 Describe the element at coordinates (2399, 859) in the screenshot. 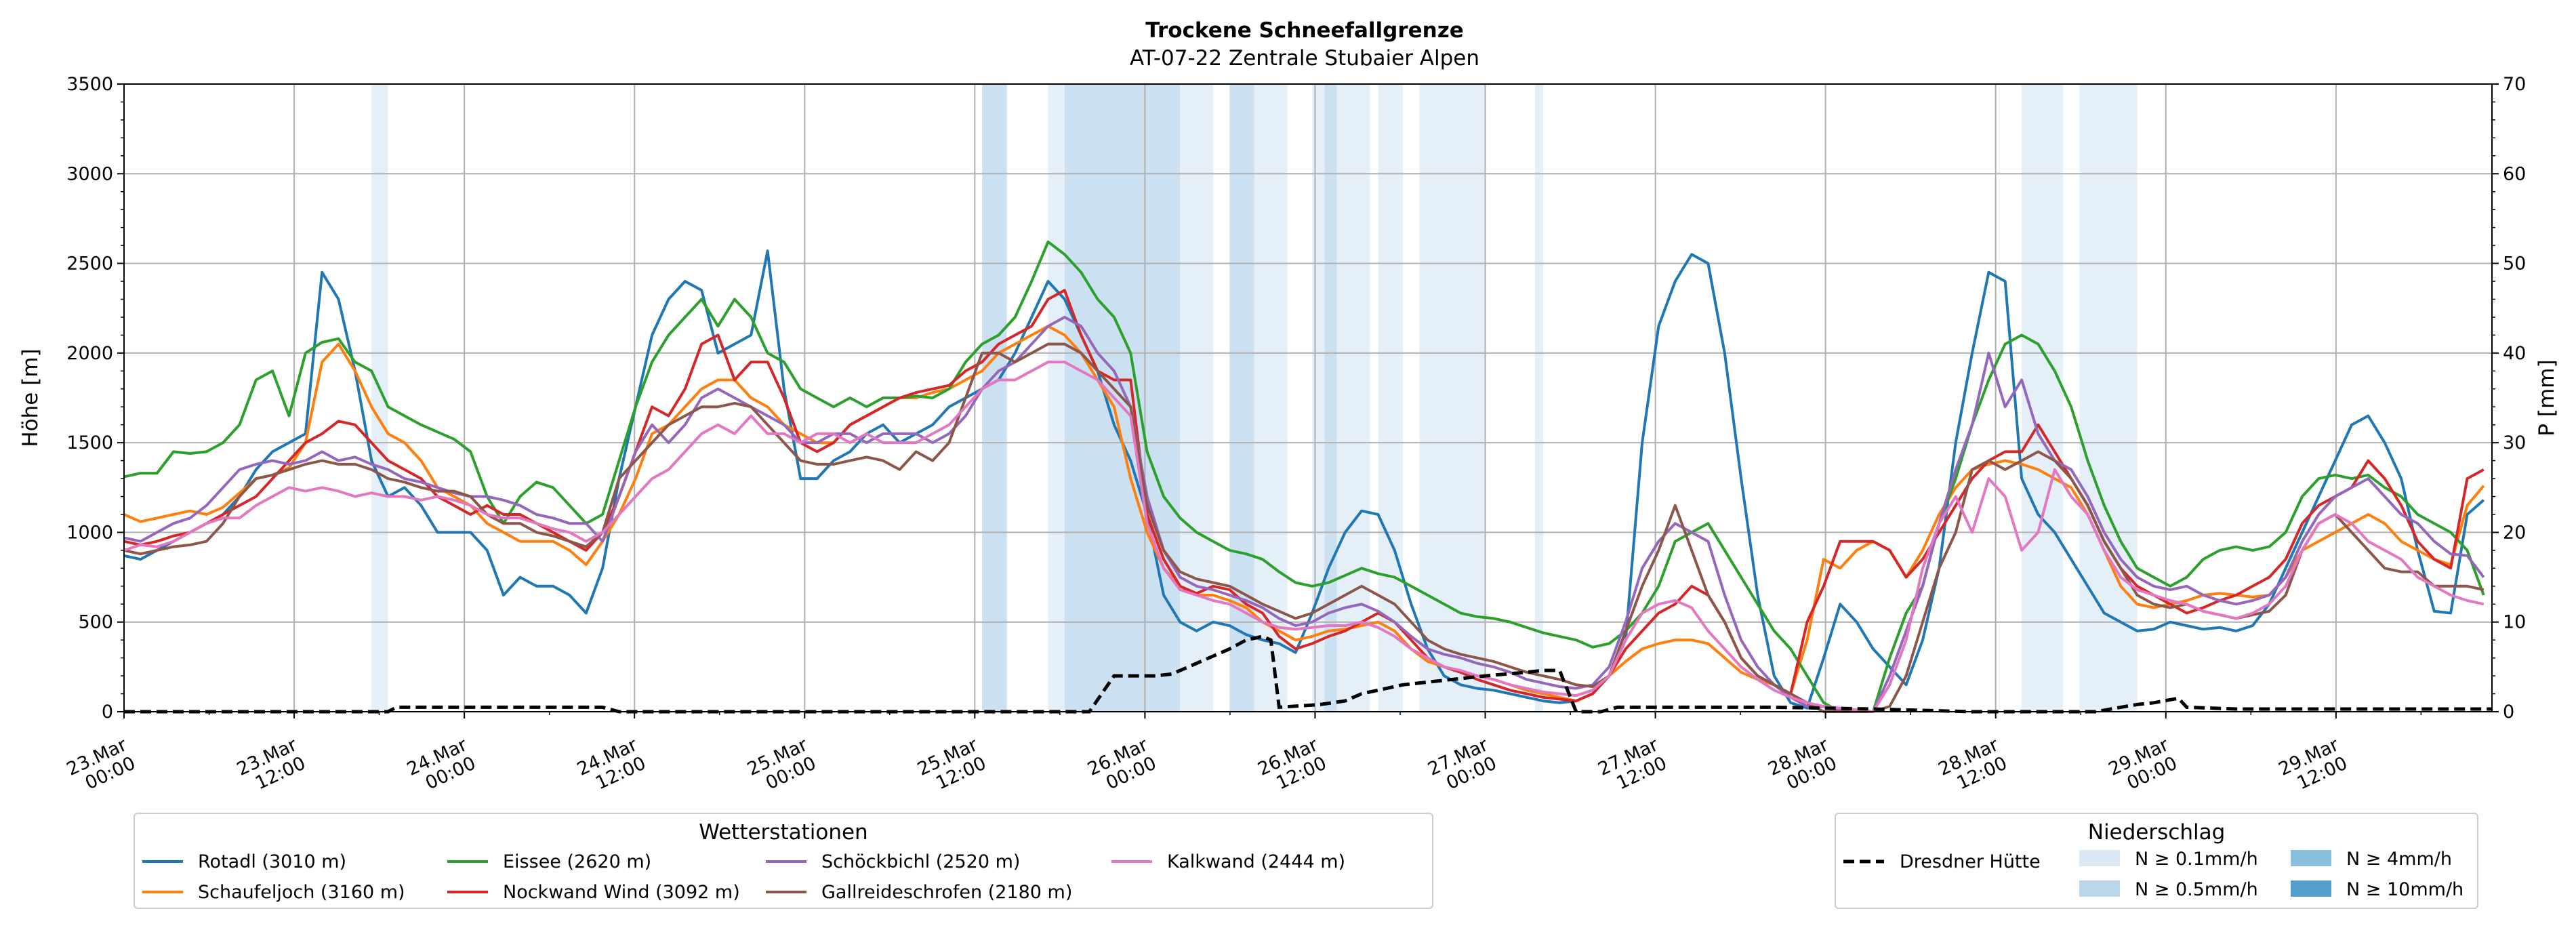

I see `legend-precip-level-label: N ≥ 4mm/h` at that location.